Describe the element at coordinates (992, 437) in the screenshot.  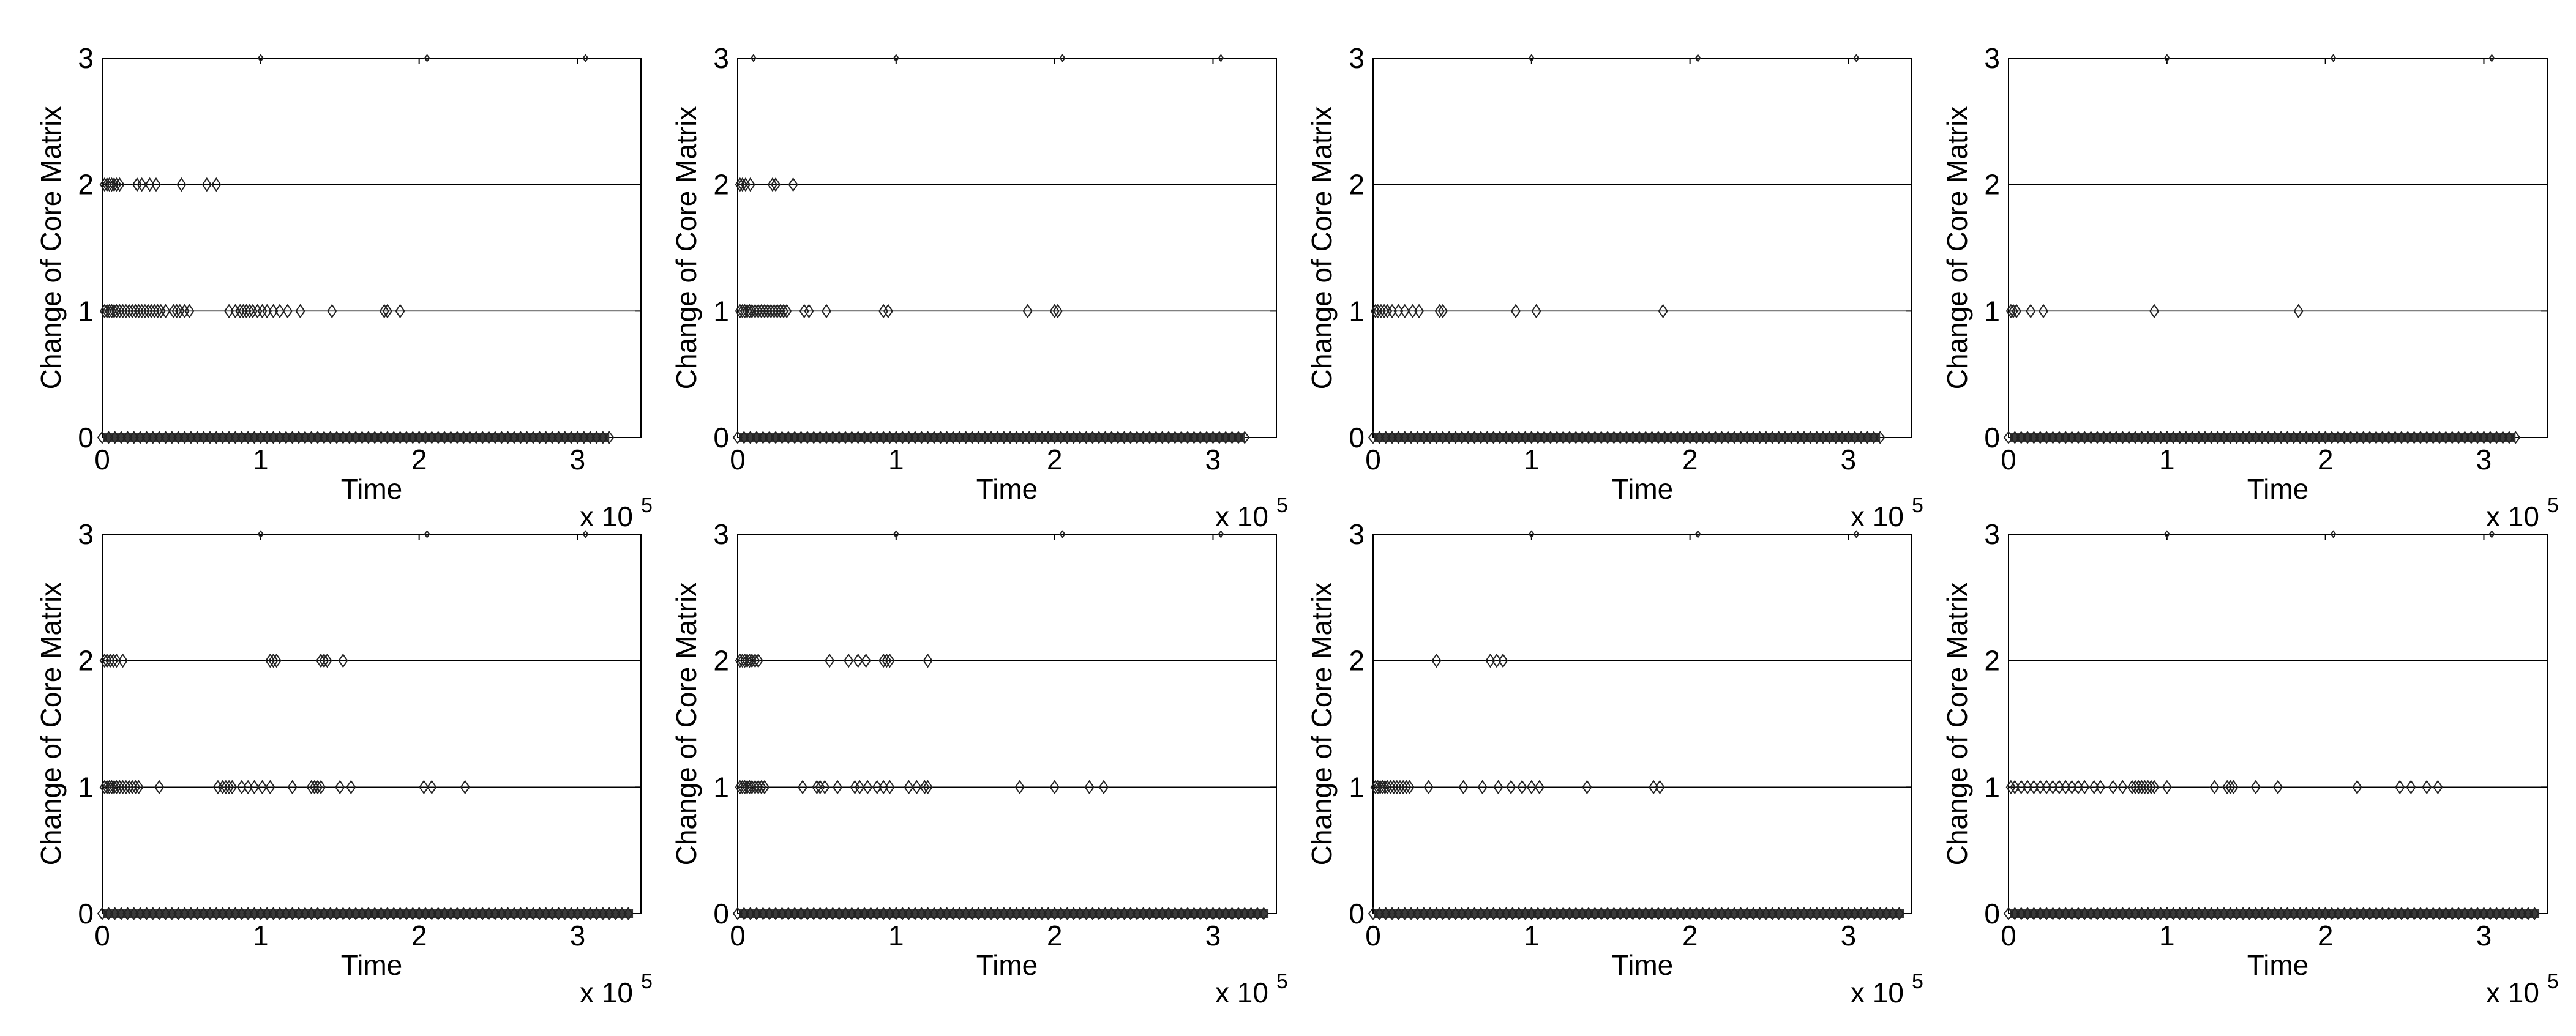
I see `zero-band-fill` at that location.